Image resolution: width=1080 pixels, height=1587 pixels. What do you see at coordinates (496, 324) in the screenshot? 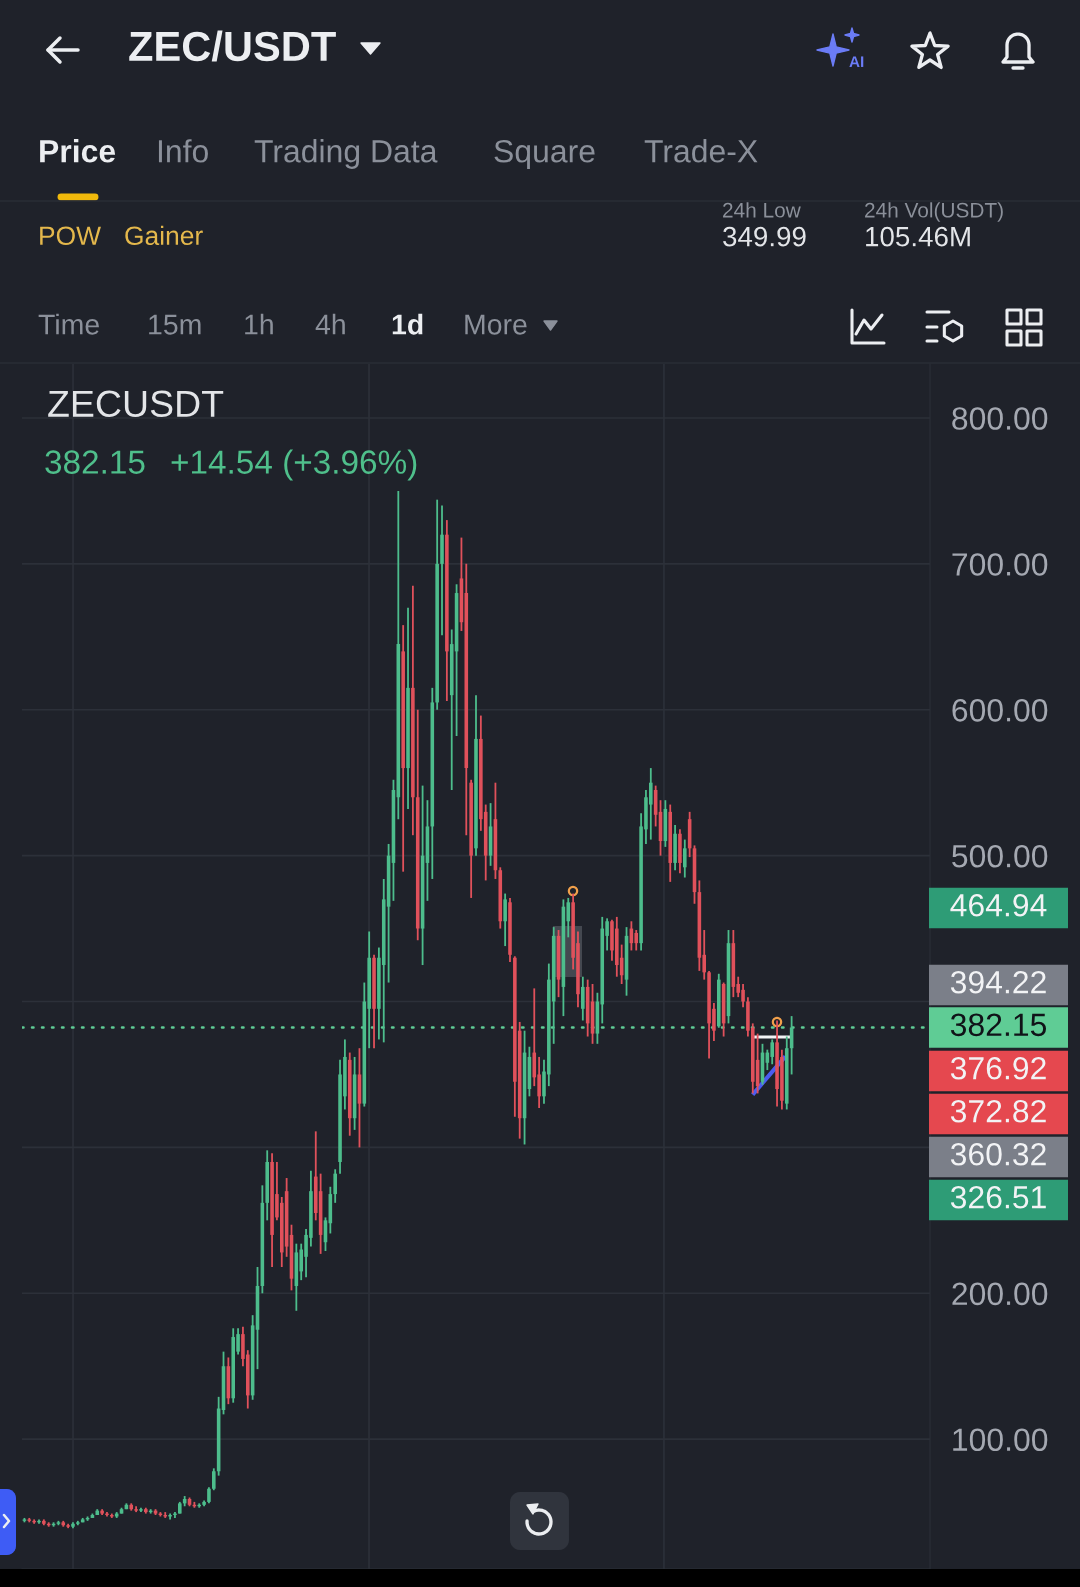
I see `text: More` at bounding box center [496, 324].